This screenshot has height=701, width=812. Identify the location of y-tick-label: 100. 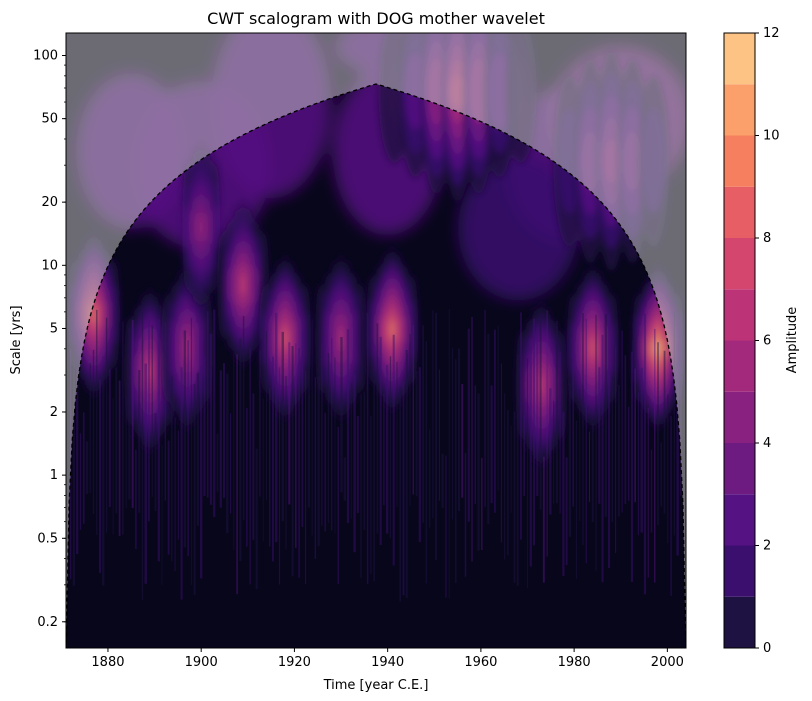
(45, 55).